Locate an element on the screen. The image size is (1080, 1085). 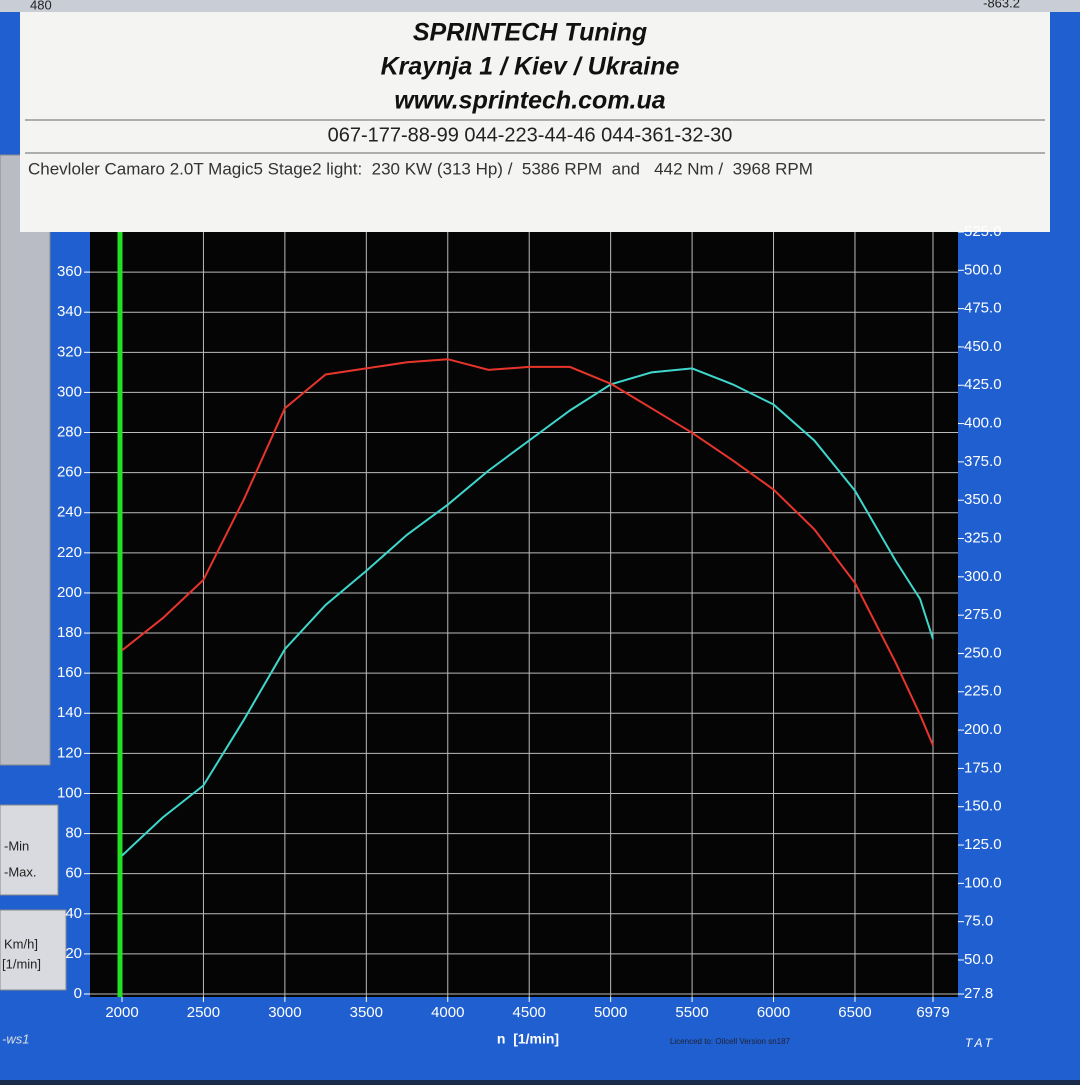
y-tick-label: 40 is located at coordinates (73, 913).